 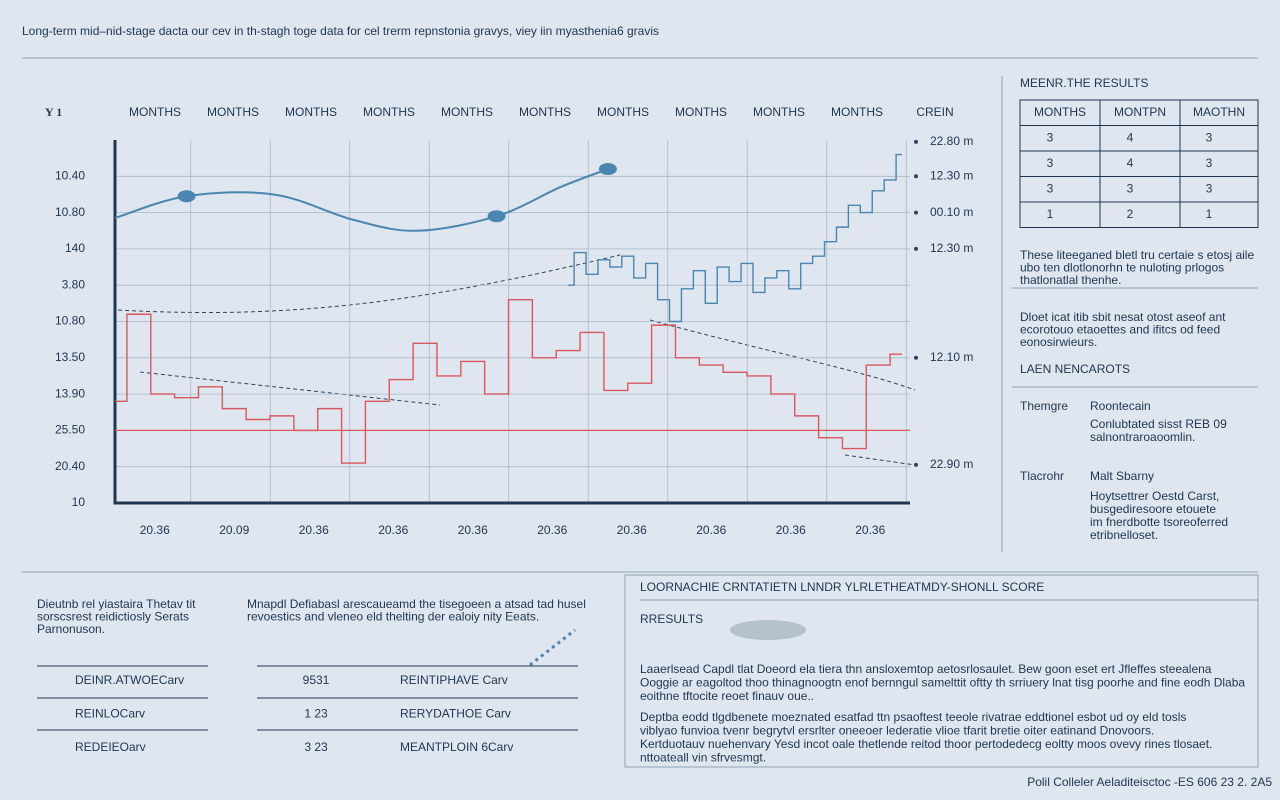 What do you see at coordinates (74, 284) in the screenshot?
I see `y-tick-label: 3.80` at bounding box center [74, 284].